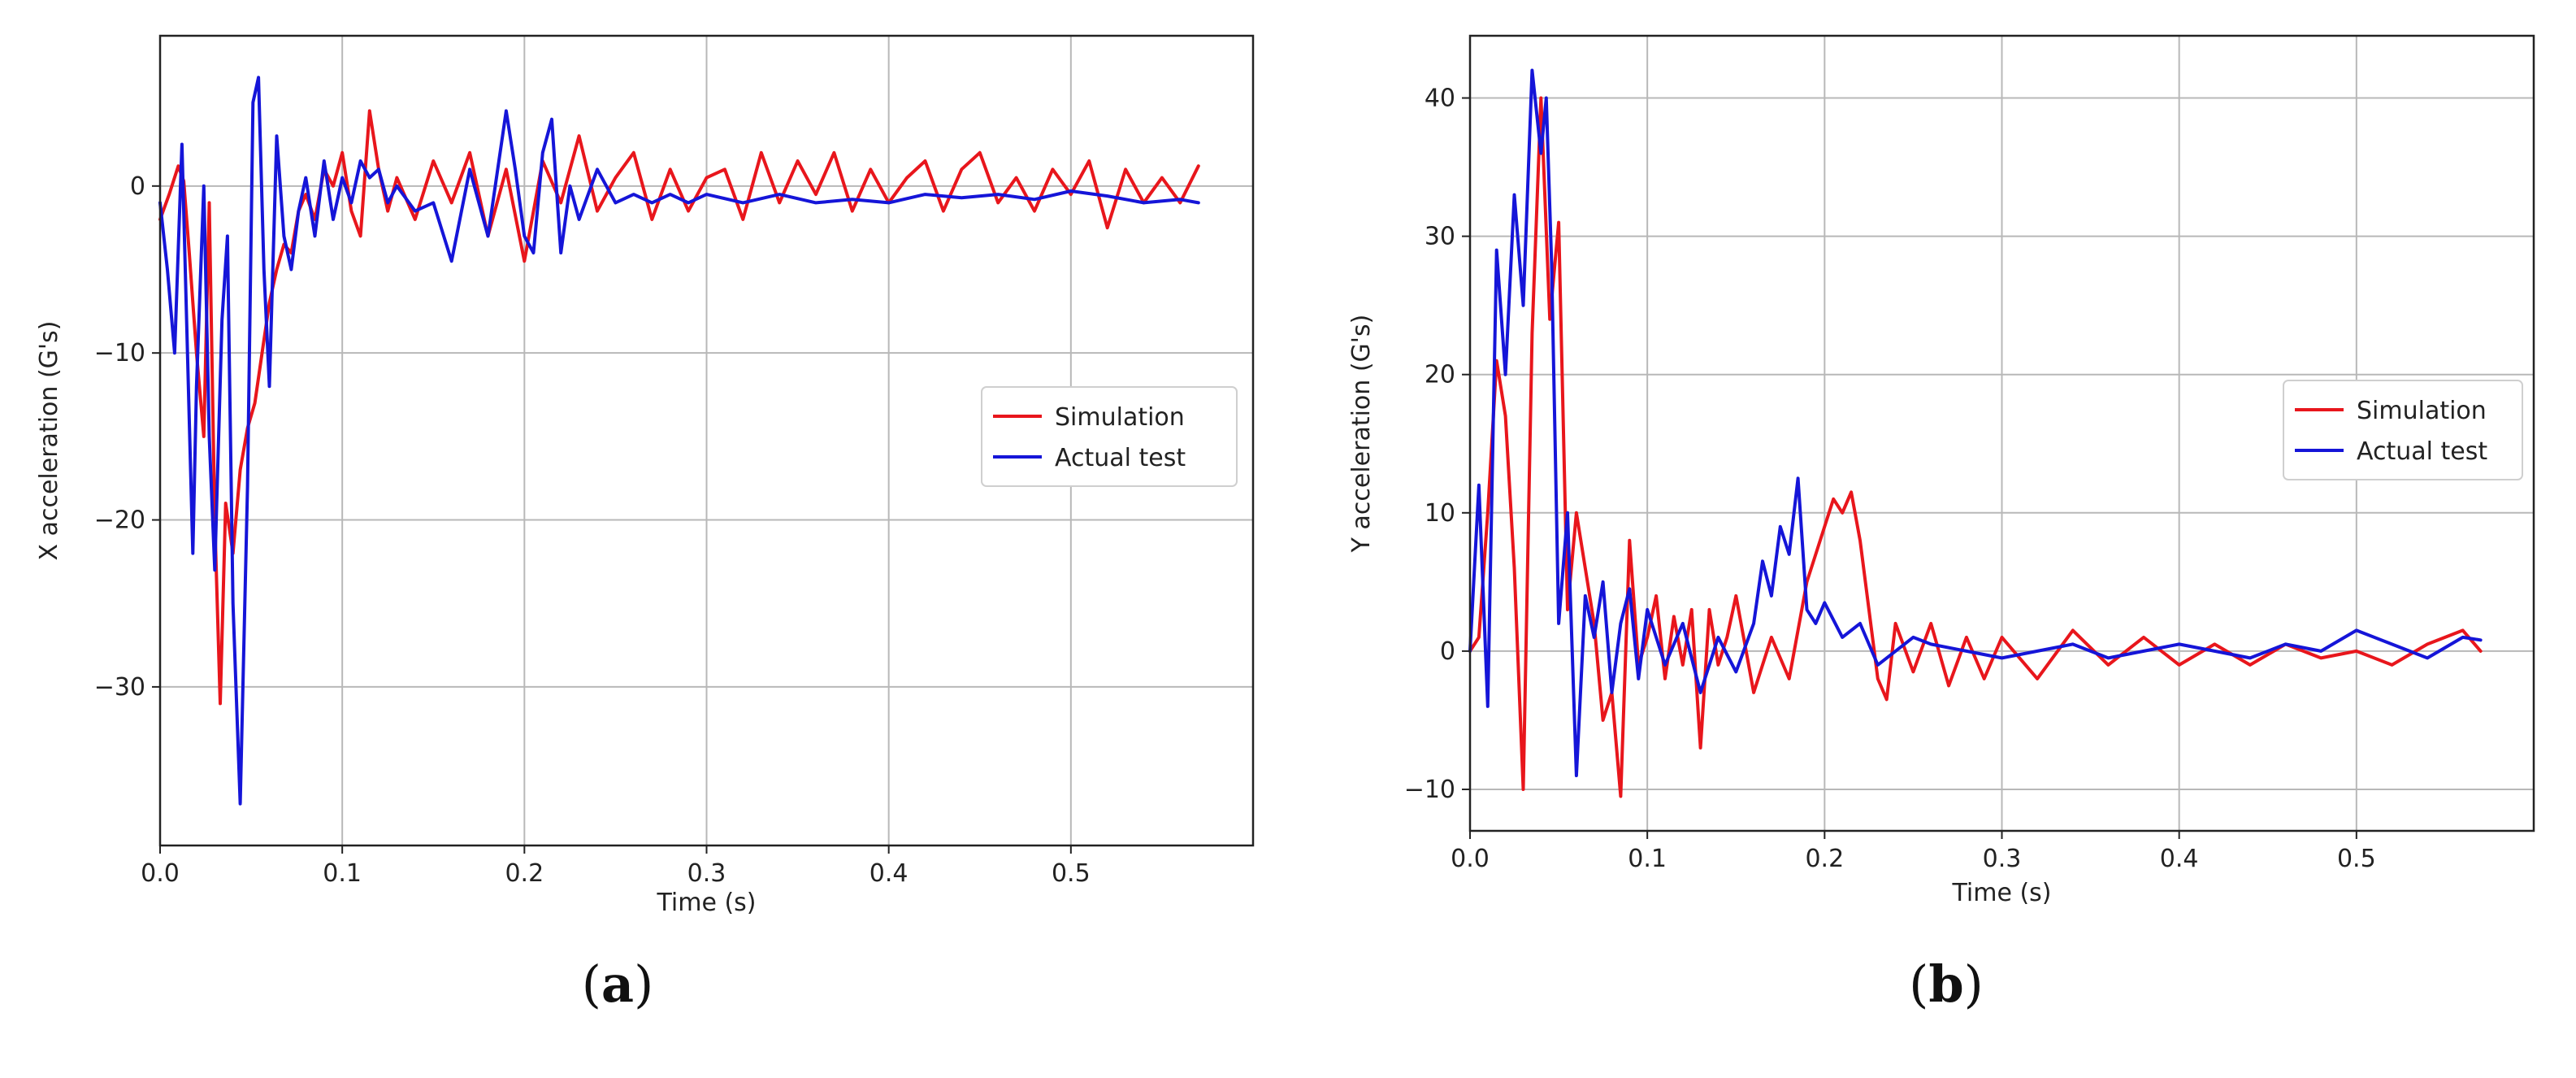 The height and width of the screenshot is (1078, 2576). Describe the element at coordinates (1440, 375) in the screenshot. I see `y-tick-label: 20` at that location.